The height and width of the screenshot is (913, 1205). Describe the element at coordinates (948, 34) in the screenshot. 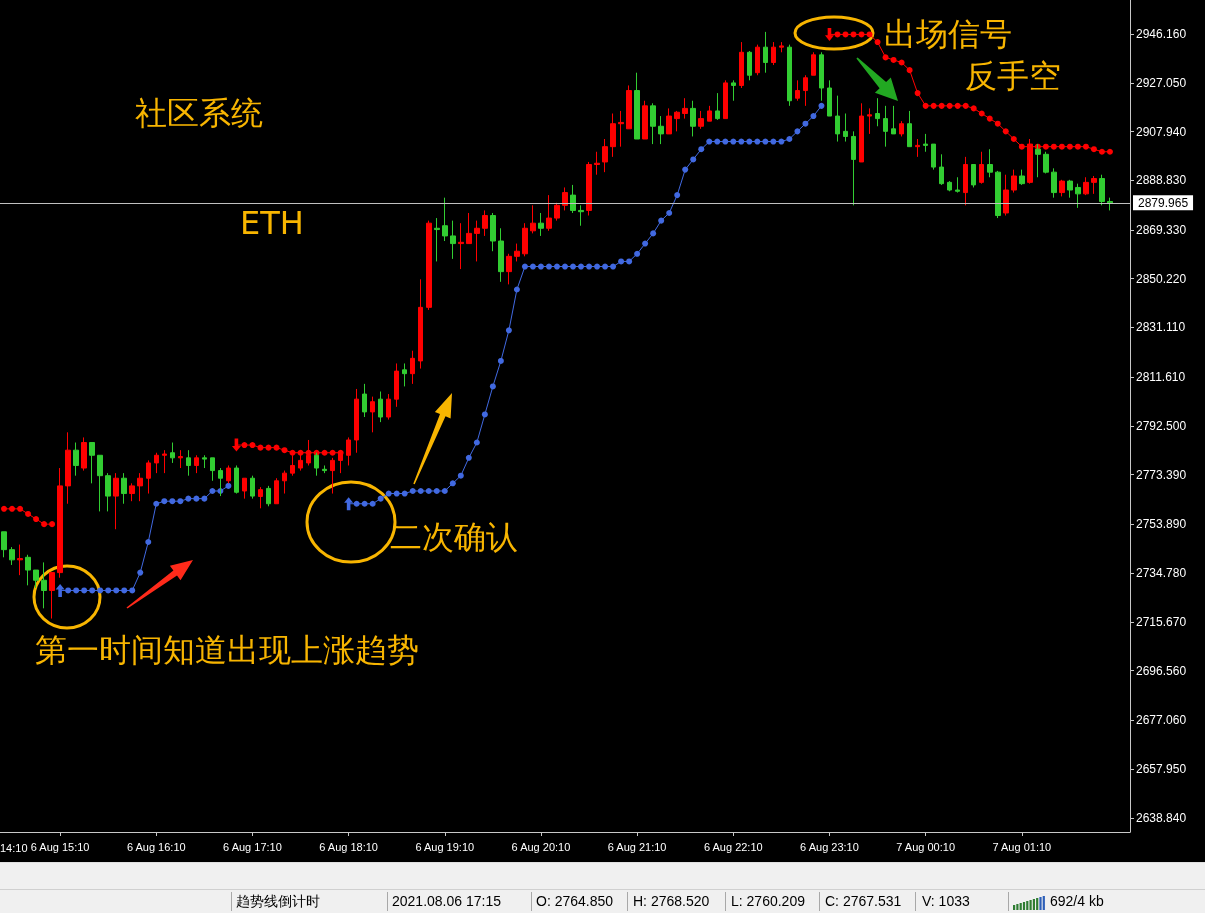

I see `annotation: 出场信号` at that location.